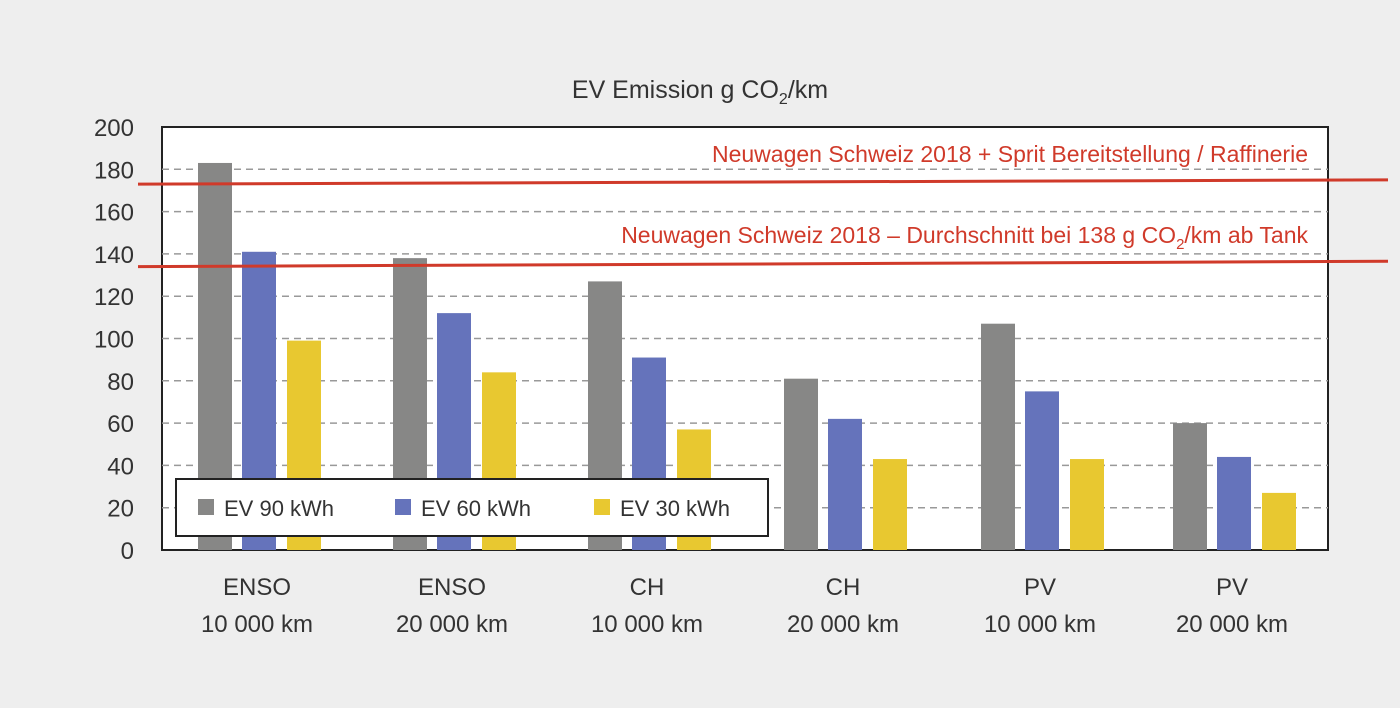 This screenshot has height=708, width=1400. I want to click on y-tick-label: 40, so click(120, 466).